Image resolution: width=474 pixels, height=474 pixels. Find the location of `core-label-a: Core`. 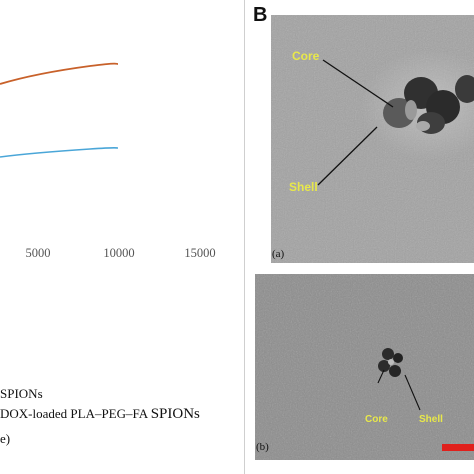

core-label-a: Core is located at coordinates (306, 56).